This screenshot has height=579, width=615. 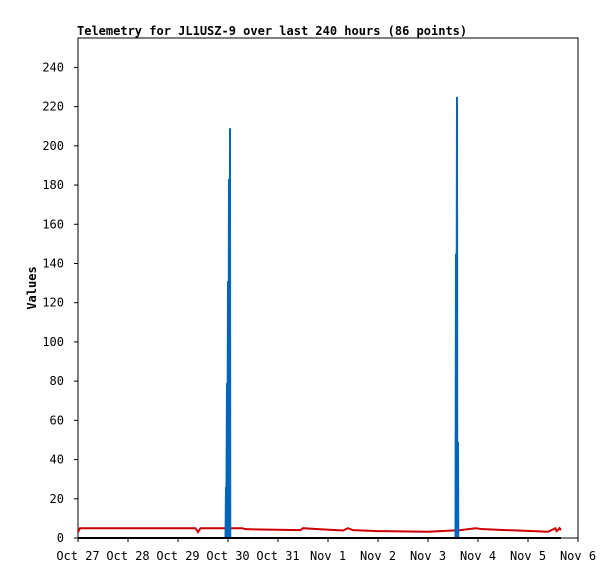 I want to click on y-tick-label: 80, so click(x=57, y=381).